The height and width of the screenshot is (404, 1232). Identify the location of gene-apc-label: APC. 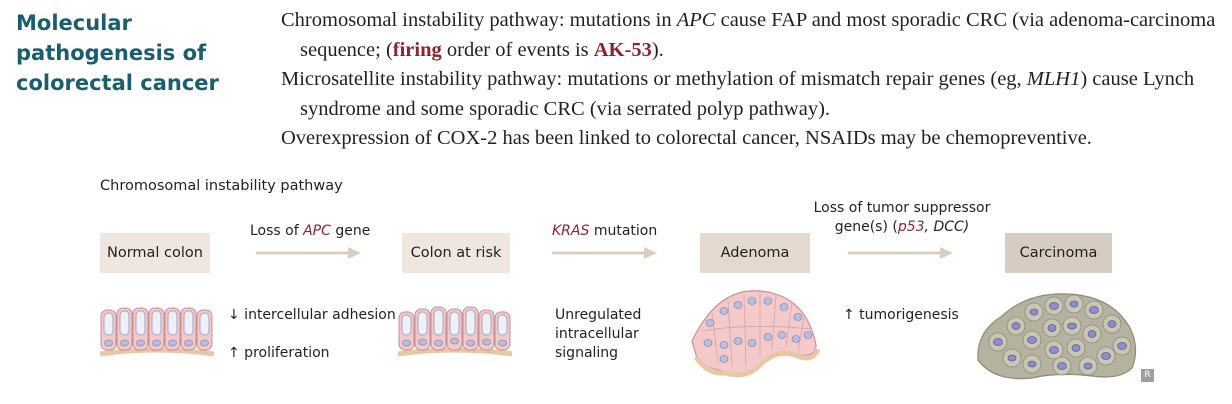
(317, 231).